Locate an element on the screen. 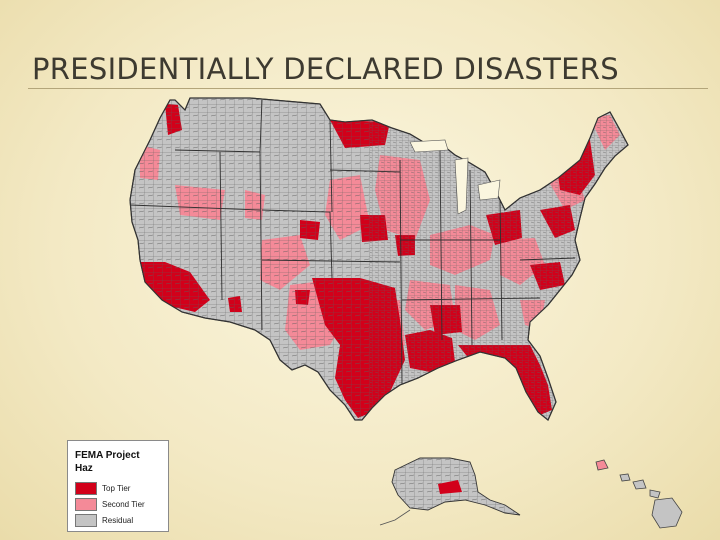 The image size is (720, 540). legend-item-second-tier: Second Tier is located at coordinates (110, 504).